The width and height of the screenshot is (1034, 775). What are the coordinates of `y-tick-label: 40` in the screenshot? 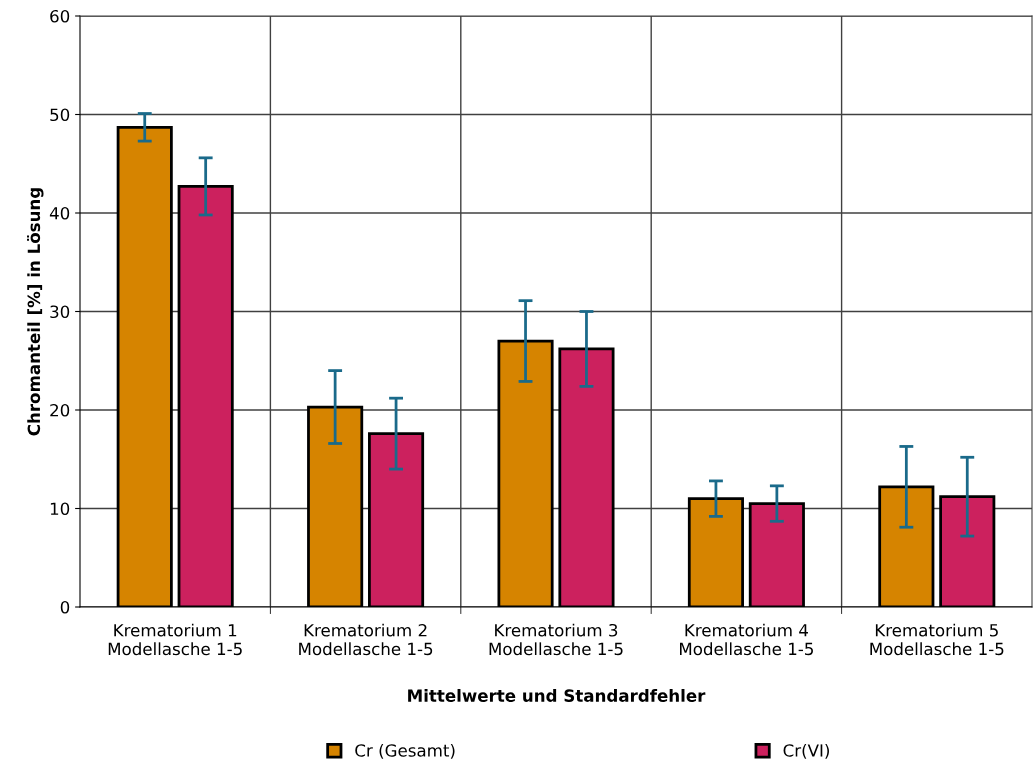 It's located at (59, 213).